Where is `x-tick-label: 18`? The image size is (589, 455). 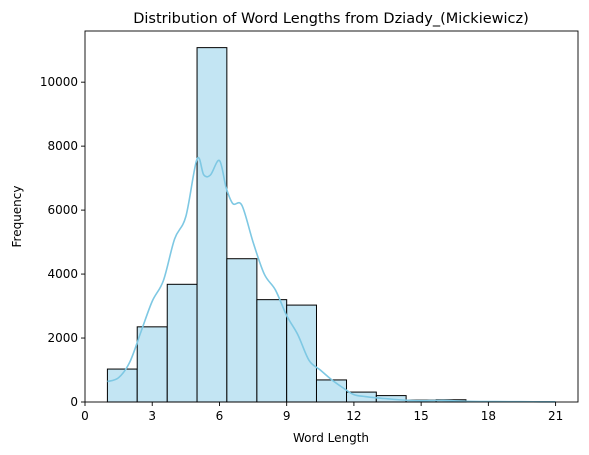 x-tick-label: 18 is located at coordinates (488, 416).